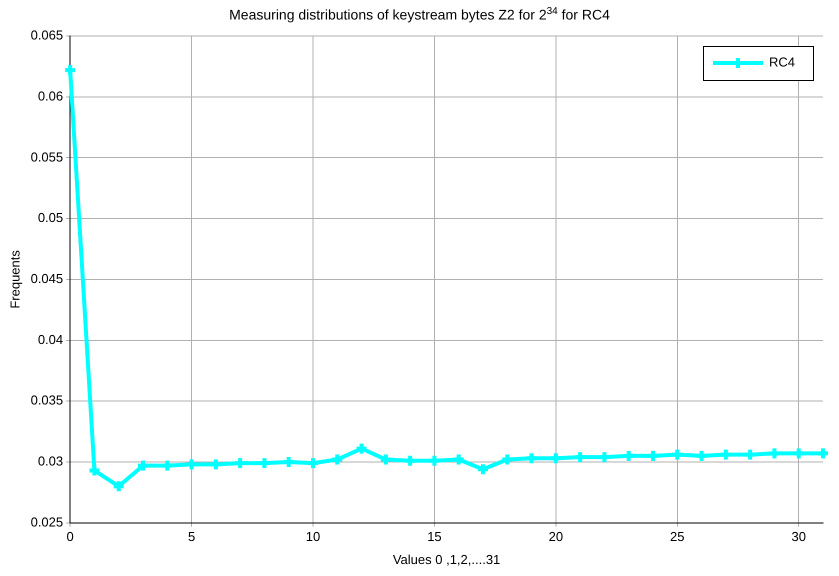 The width and height of the screenshot is (839, 576). I want to click on x-tick-label: 25, so click(677, 536).